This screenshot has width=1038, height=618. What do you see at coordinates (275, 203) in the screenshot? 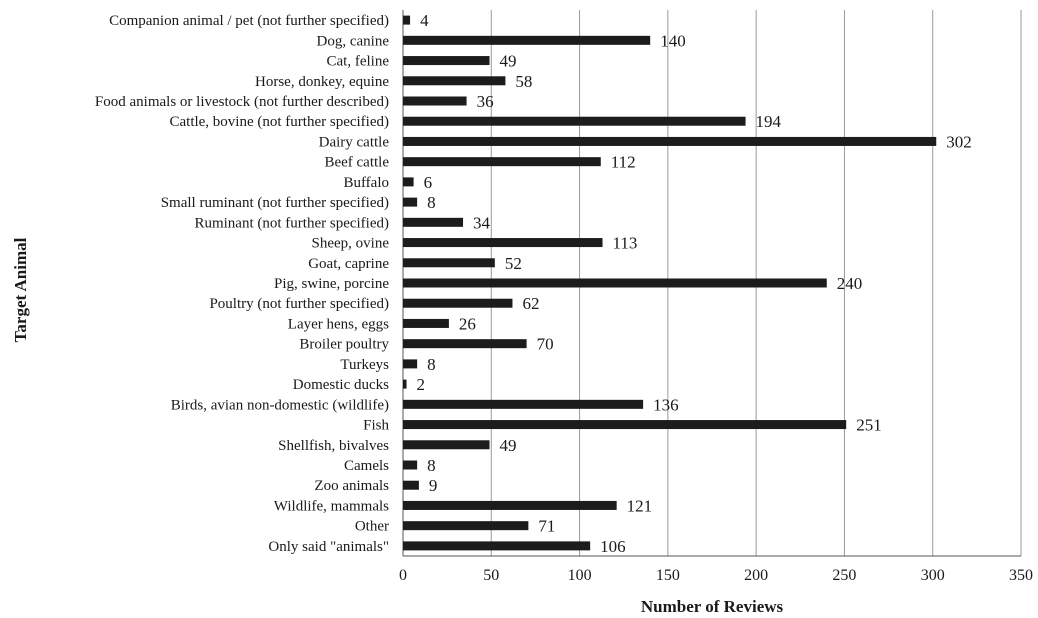
I see `category-label: Small ruminant (not further specified)` at bounding box center [275, 203].